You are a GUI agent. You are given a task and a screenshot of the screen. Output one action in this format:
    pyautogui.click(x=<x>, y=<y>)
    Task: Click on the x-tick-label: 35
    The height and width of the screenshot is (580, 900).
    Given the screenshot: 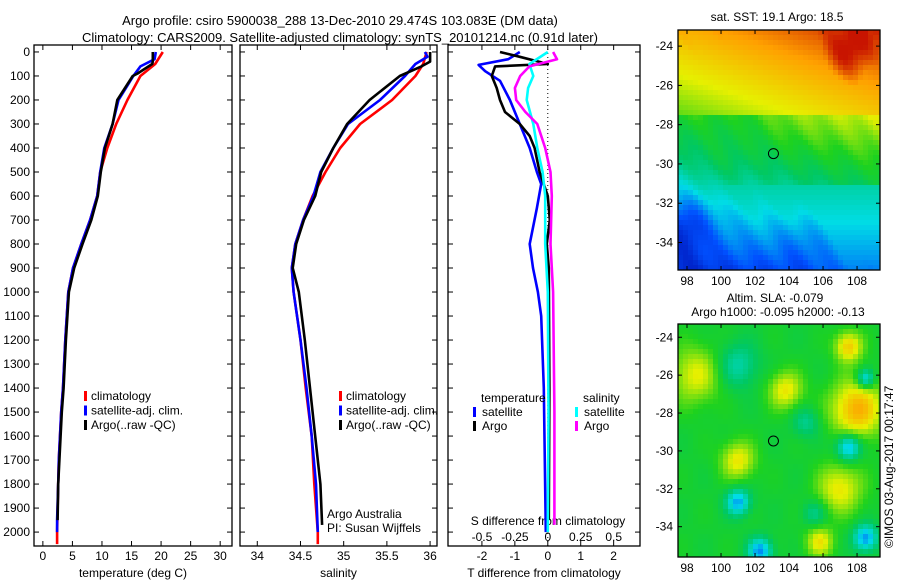 What is the action you would take?
    pyautogui.click(x=344, y=556)
    